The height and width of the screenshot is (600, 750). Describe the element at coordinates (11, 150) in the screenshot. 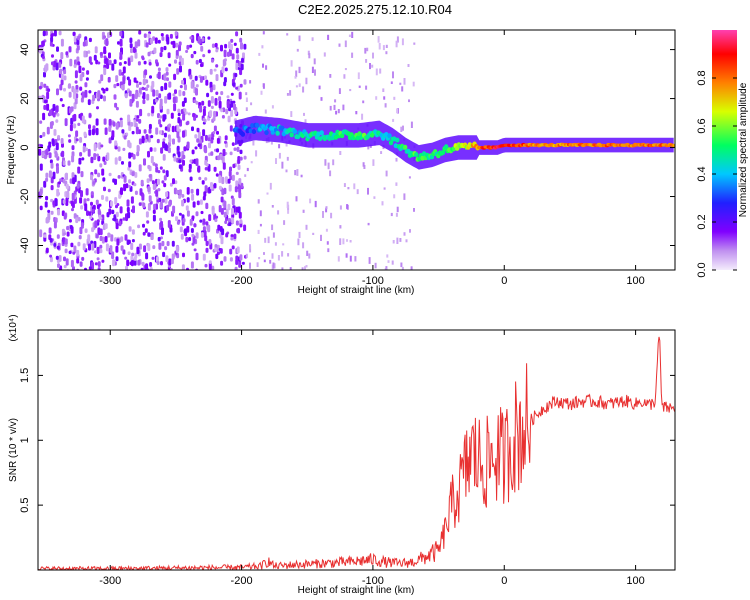

I see `spectrogram-ylabel: Frequency (Hz)` at that location.